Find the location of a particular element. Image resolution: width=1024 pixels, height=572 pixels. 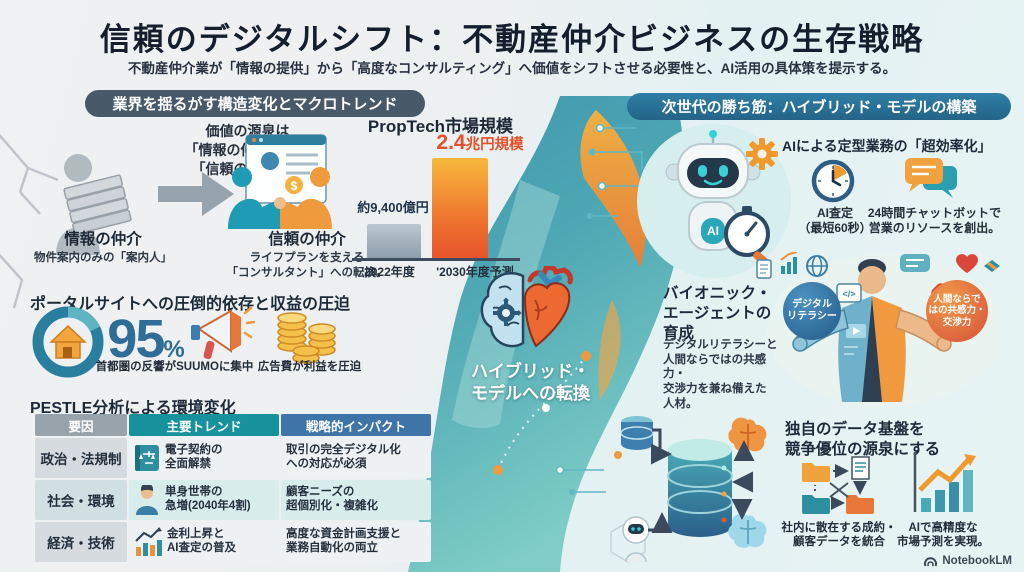

gear-icon is located at coordinates (762, 154).